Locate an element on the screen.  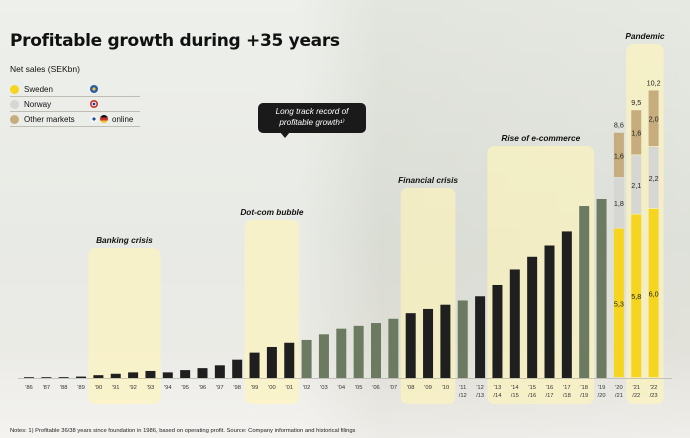
x-tick-label: '94 is located at coordinates (168, 388).